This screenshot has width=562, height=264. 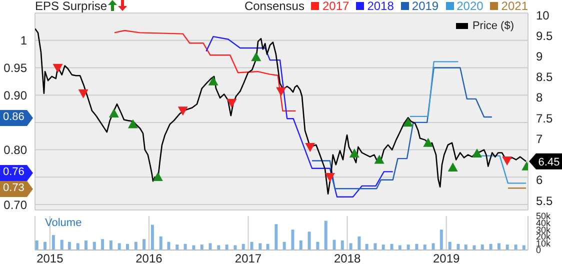 I want to click on y-tick-label: 0.80, so click(x=16, y=150).